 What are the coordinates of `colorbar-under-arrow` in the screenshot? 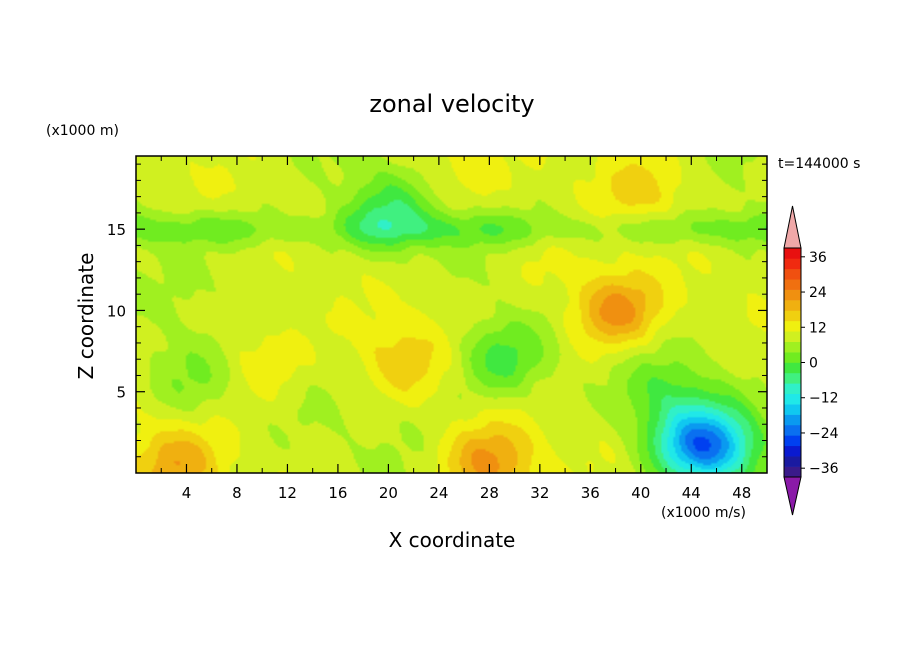 It's located at (792, 496).